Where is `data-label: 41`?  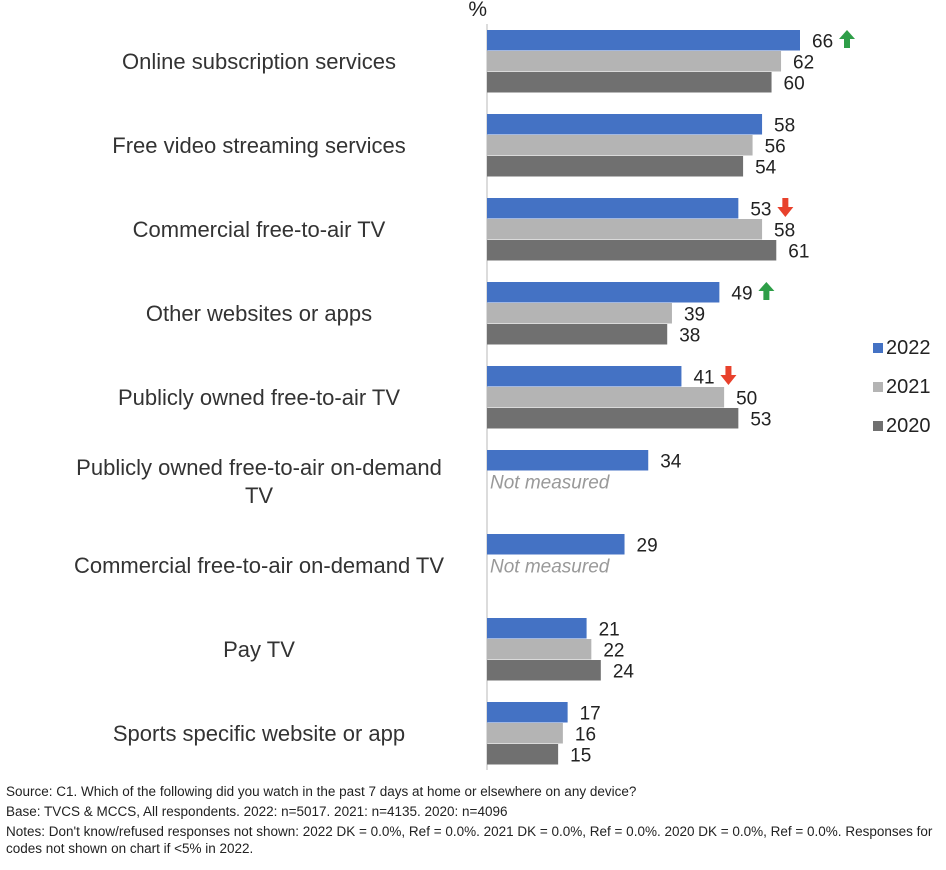
data-label: 41 is located at coordinates (703, 378).